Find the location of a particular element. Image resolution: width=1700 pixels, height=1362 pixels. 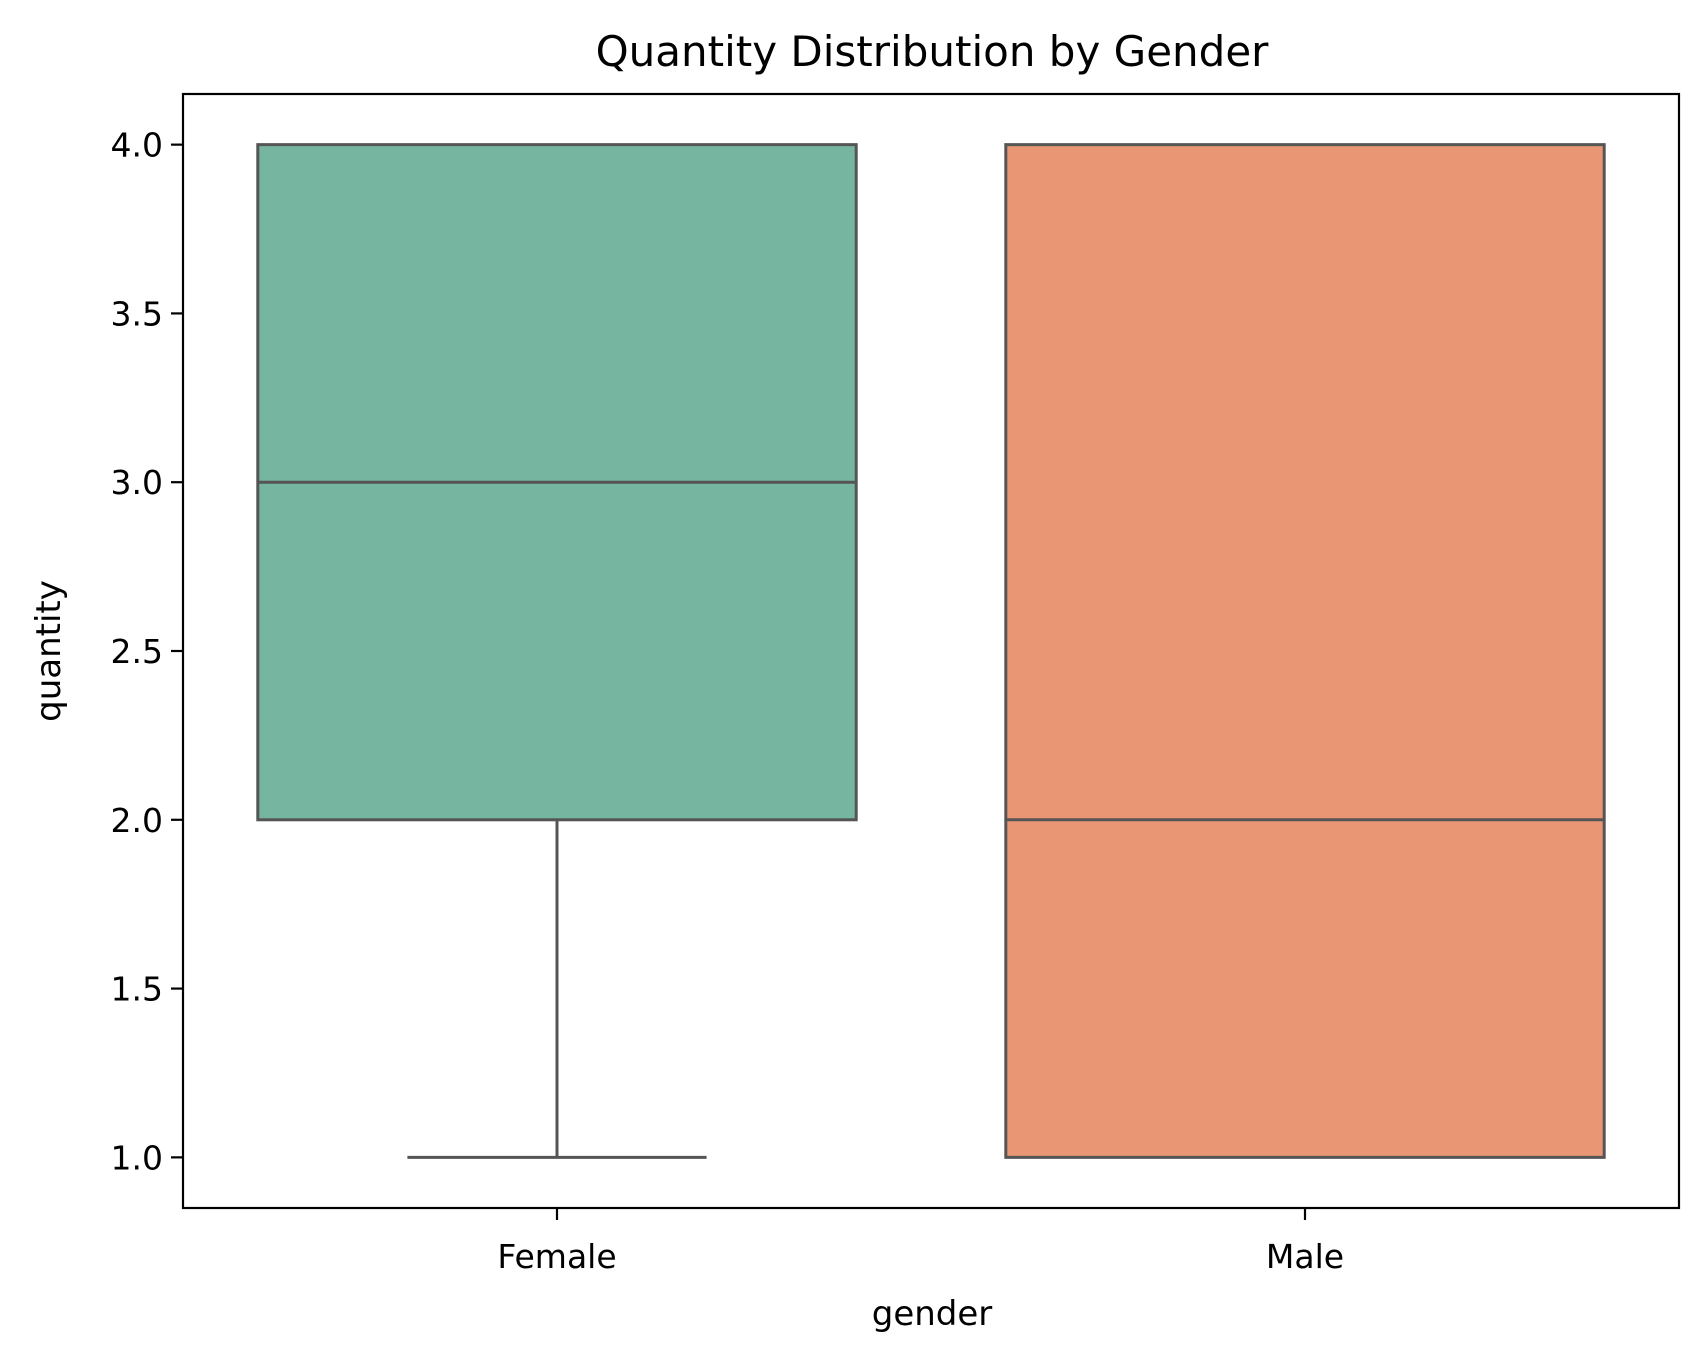

chart-title: Quantity Distribution by Gender is located at coordinates (933, 51).